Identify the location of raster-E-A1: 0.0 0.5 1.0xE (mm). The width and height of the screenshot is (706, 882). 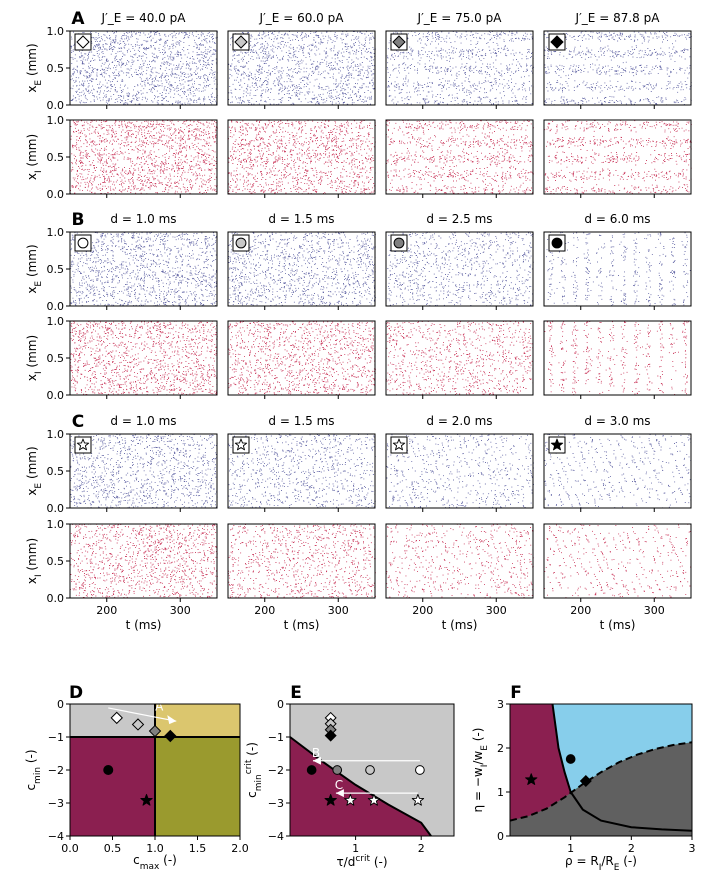
(121, 68).